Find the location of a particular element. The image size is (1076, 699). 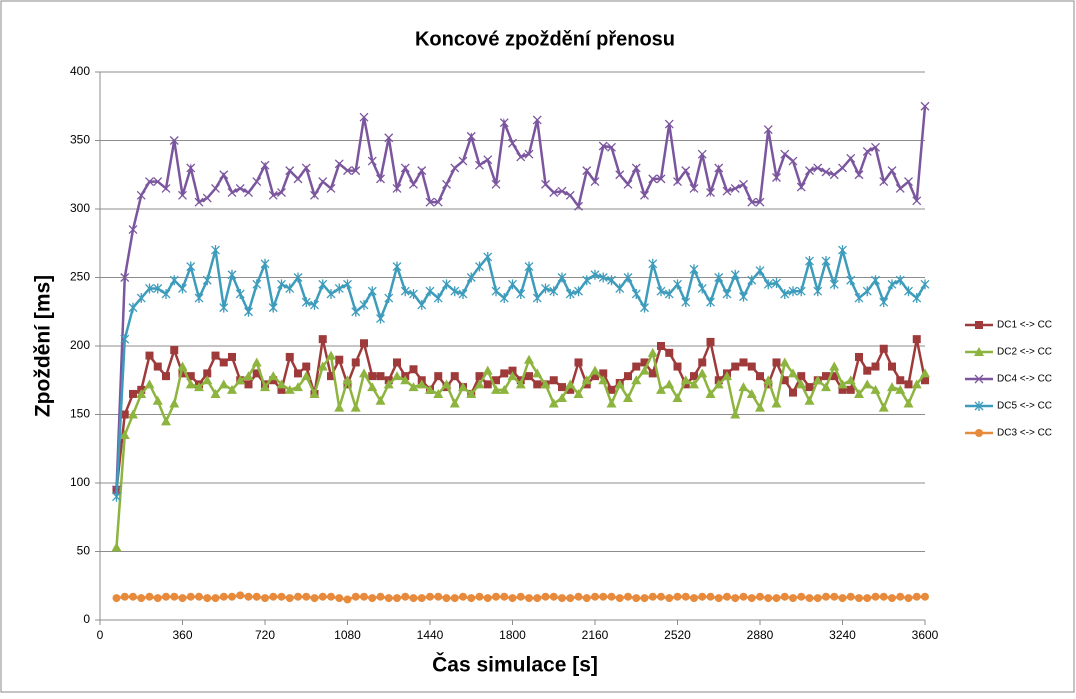

x-tick-label: 3240 is located at coordinates (842, 635).